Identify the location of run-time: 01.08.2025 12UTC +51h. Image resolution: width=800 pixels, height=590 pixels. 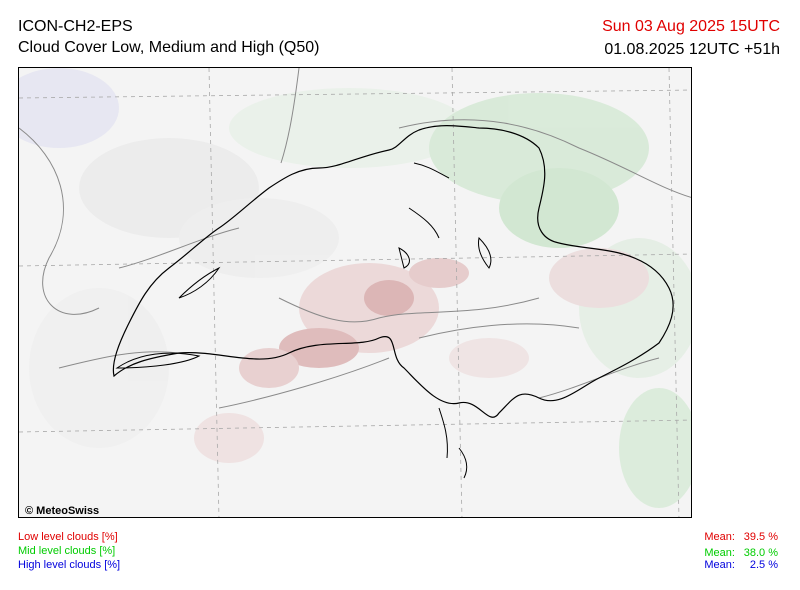
(692, 49).